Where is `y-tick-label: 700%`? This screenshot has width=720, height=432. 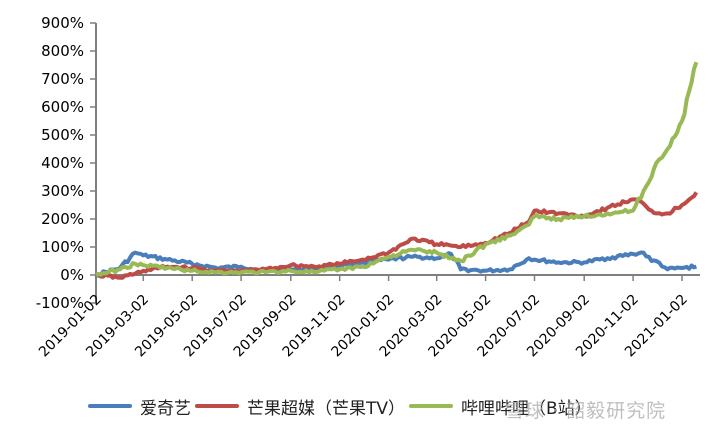
y-tick-label: 700% is located at coordinates (62, 79).